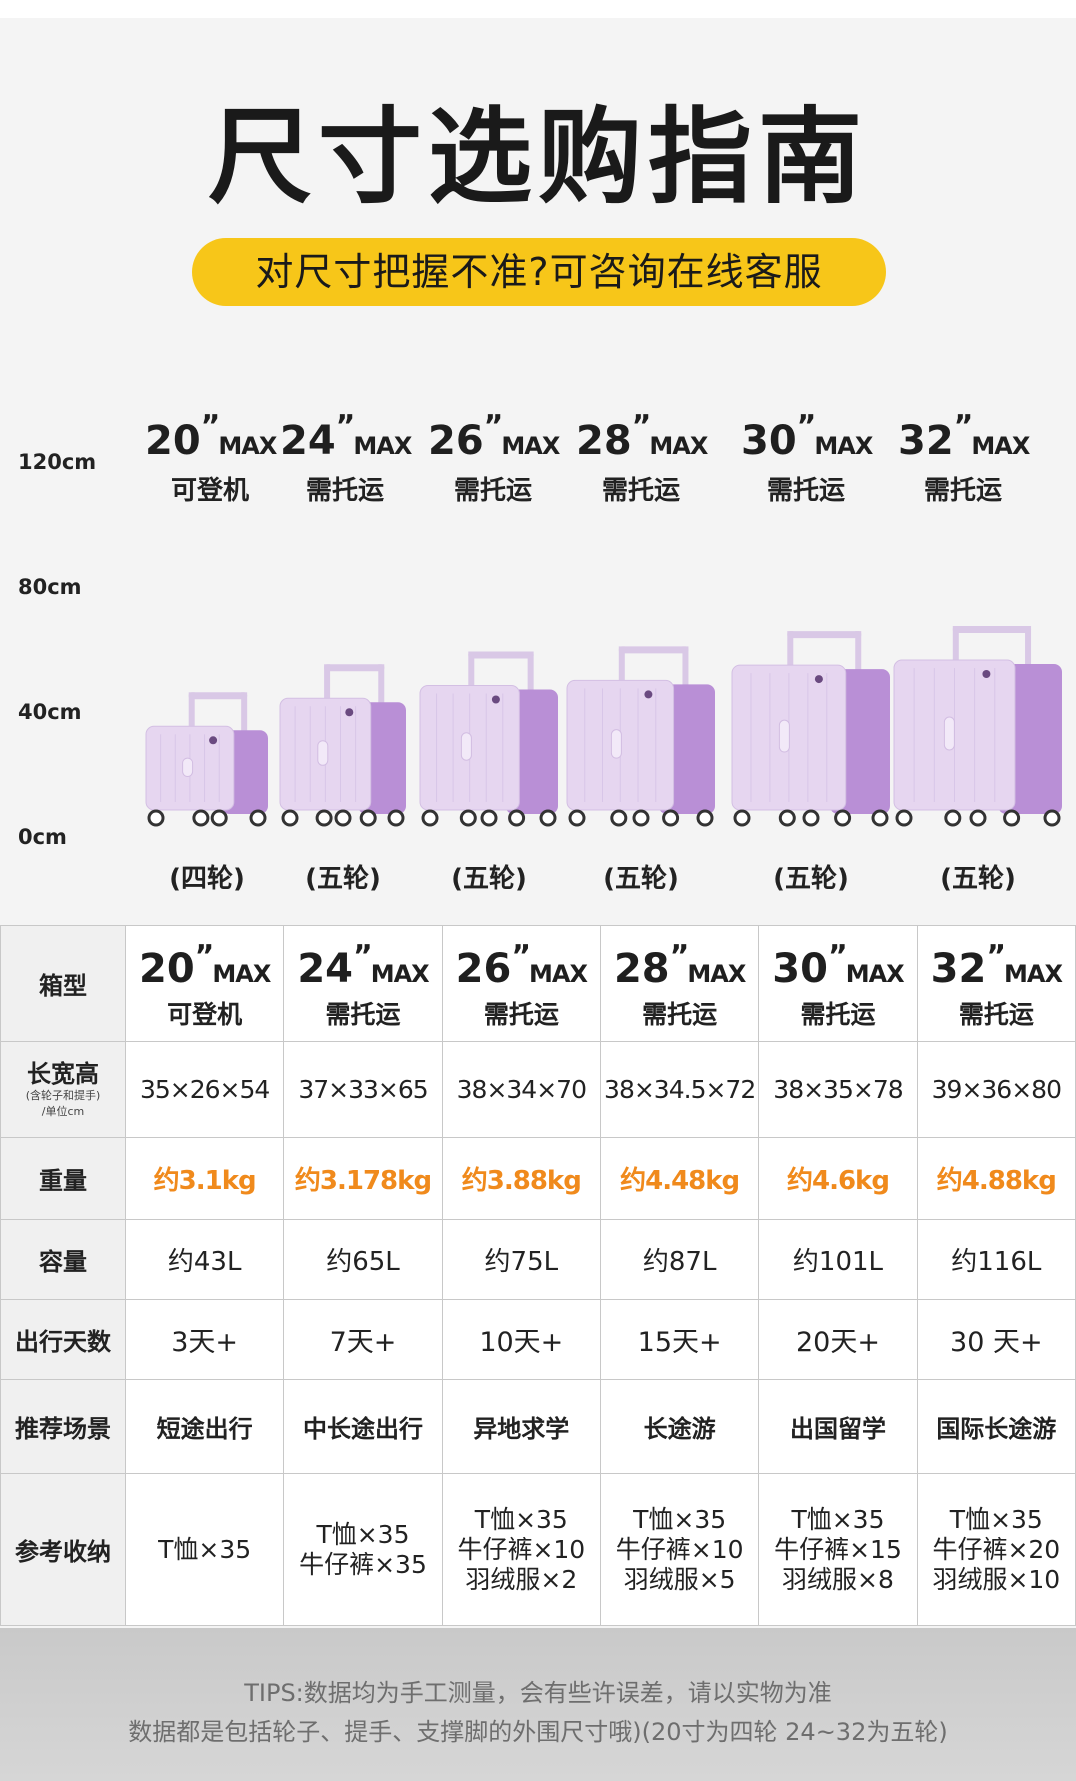  I want to click on days-cell: 3天+, so click(204, 1339).